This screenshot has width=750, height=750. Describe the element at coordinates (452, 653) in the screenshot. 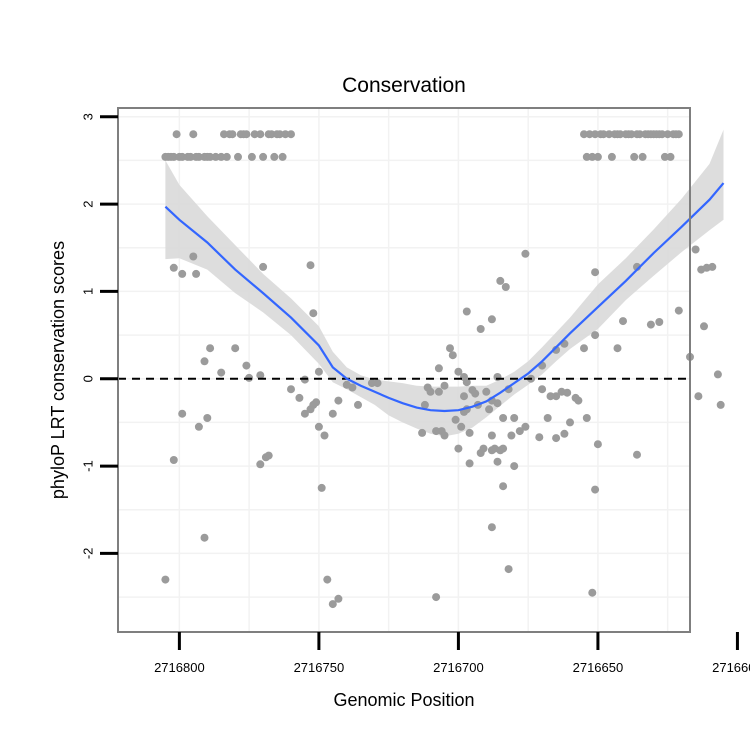

I see `x-axis: 2716800 2716750 2716700 2716650 2716600` at that location.